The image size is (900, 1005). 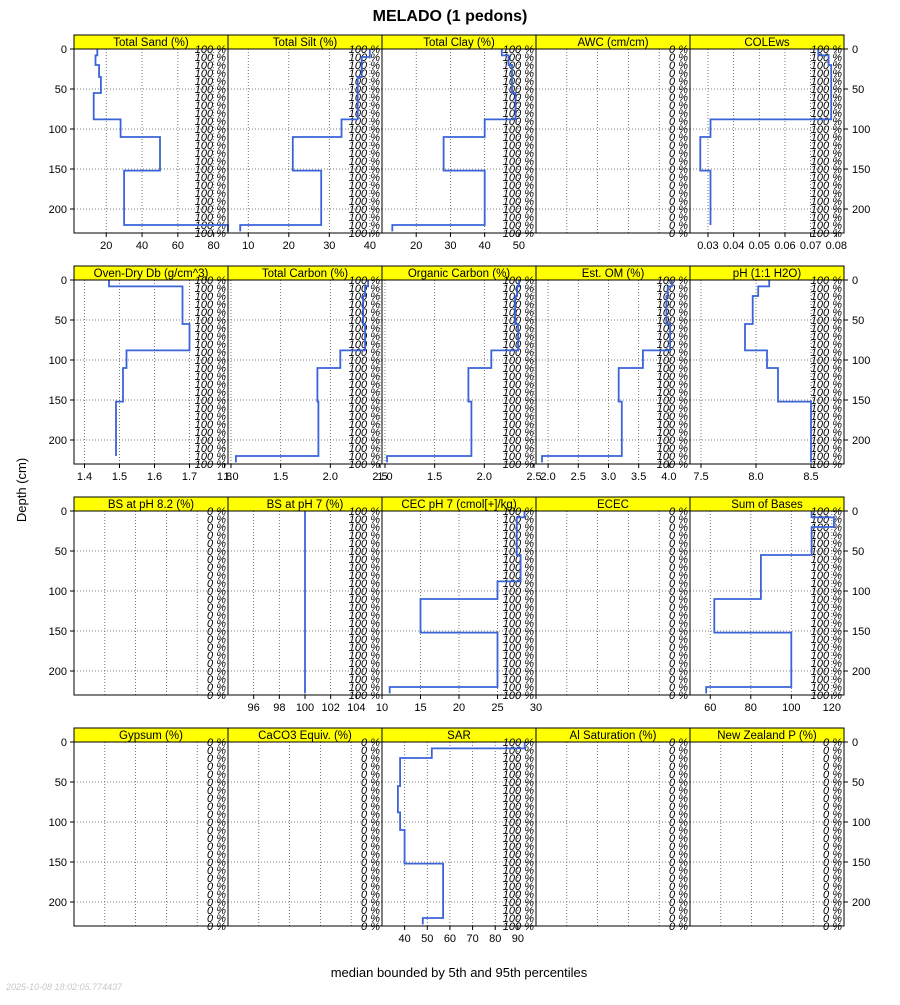 What do you see at coordinates (613, 505) in the screenshot?
I see `panel-title: ECEC` at bounding box center [613, 505].